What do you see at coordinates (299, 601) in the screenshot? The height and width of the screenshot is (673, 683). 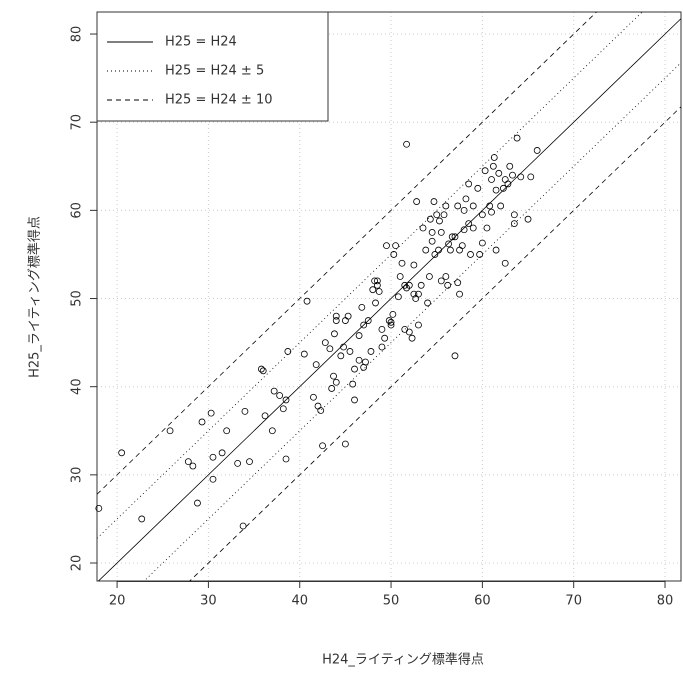 I see `x-tick-label: 40` at bounding box center [299, 601].